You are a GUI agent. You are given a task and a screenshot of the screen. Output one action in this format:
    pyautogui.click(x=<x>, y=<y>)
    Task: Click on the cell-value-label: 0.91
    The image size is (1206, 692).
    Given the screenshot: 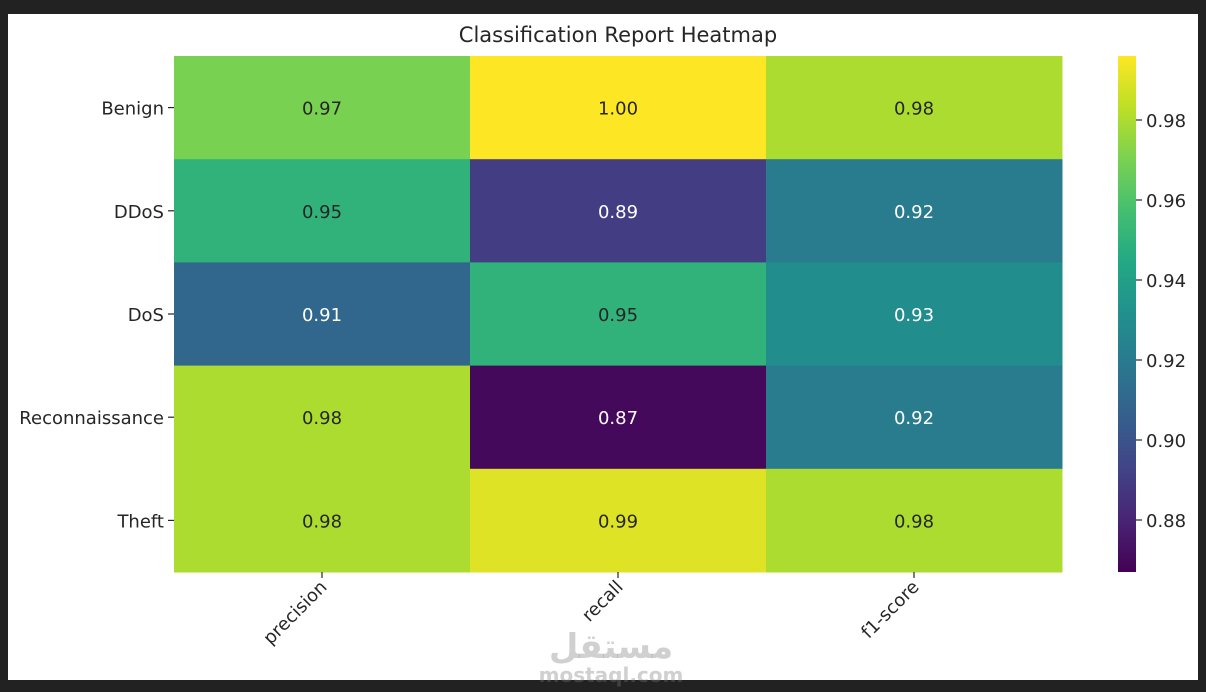 What is the action you would take?
    pyautogui.click(x=322, y=315)
    